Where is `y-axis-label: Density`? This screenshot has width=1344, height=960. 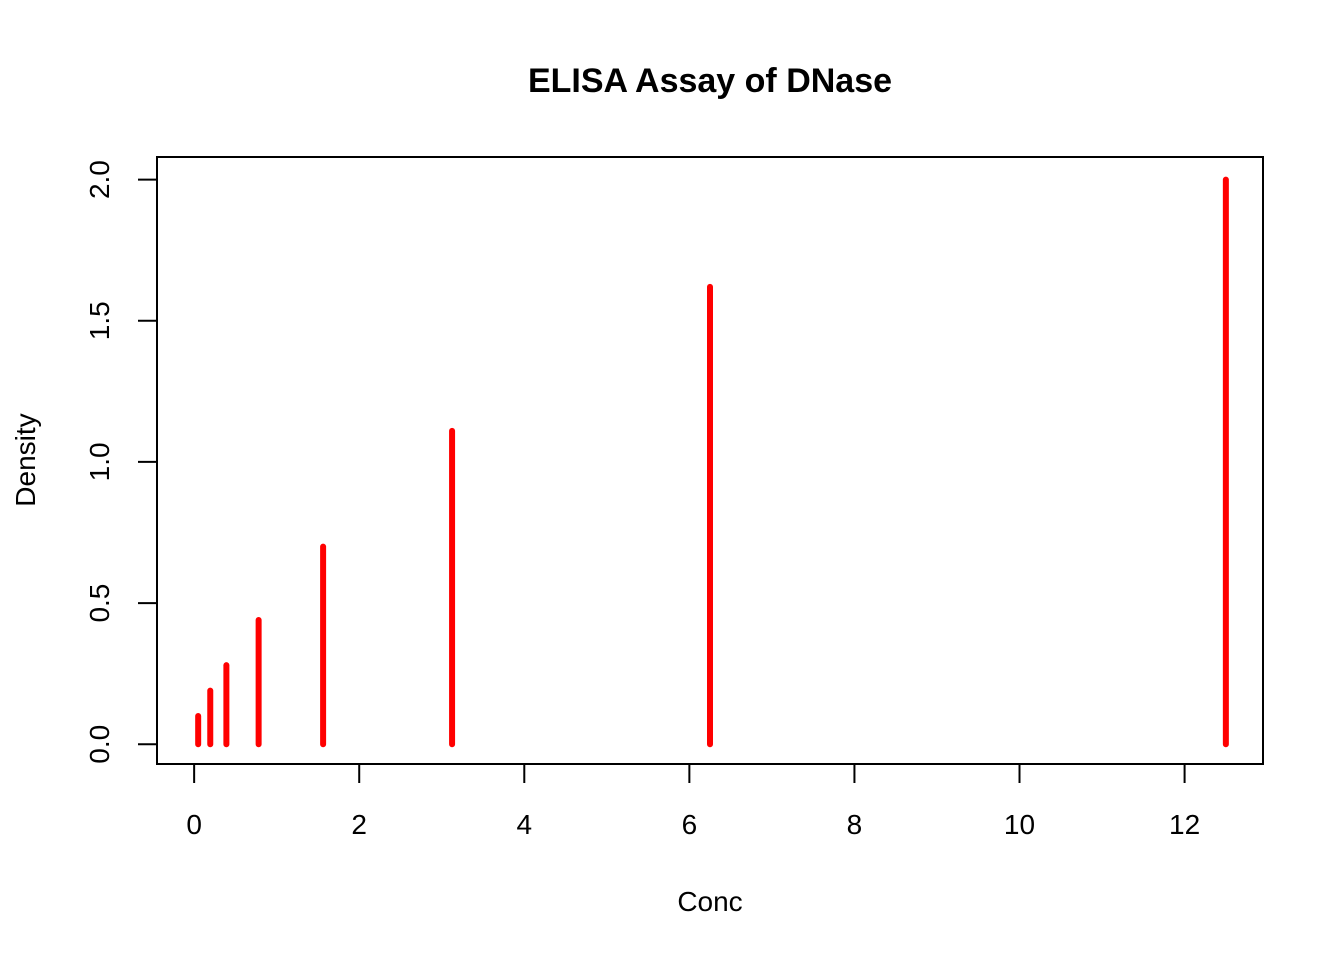 y-axis-label: Density is located at coordinates (25, 459).